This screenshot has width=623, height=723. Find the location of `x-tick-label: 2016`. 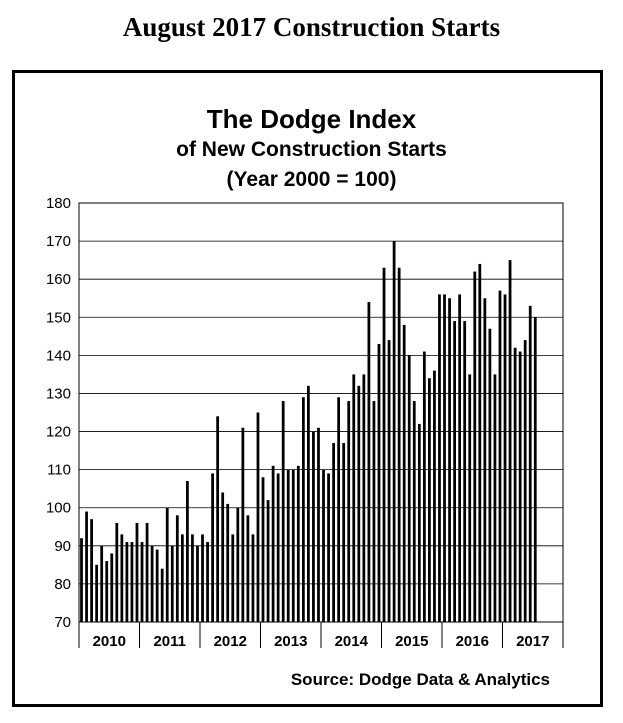

x-tick-label: 2016 is located at coordinates (472, 641).